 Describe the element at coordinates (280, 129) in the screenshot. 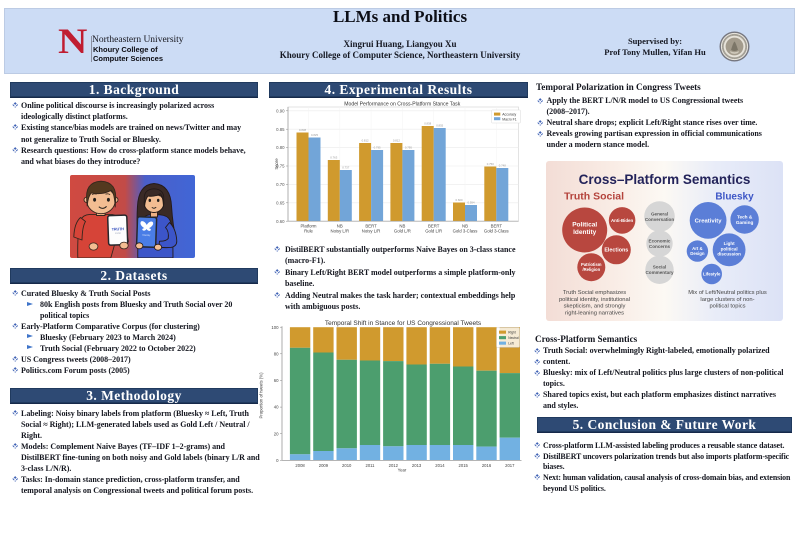

I see `svg-text: 0.85` at that location.